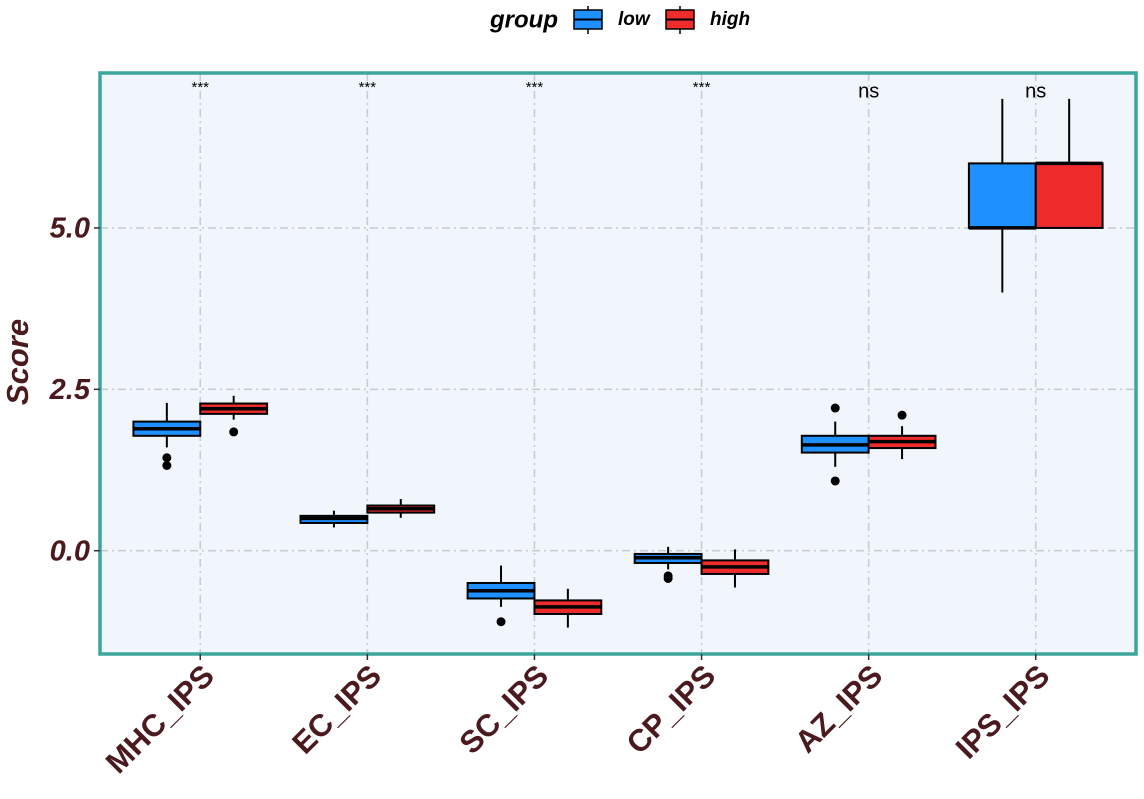 Image resolution: width=1144 pixels, height=799 pixels. Describe the element at coordinates (523, 19) in the screenshot. I see `legend-title: group` at that location.